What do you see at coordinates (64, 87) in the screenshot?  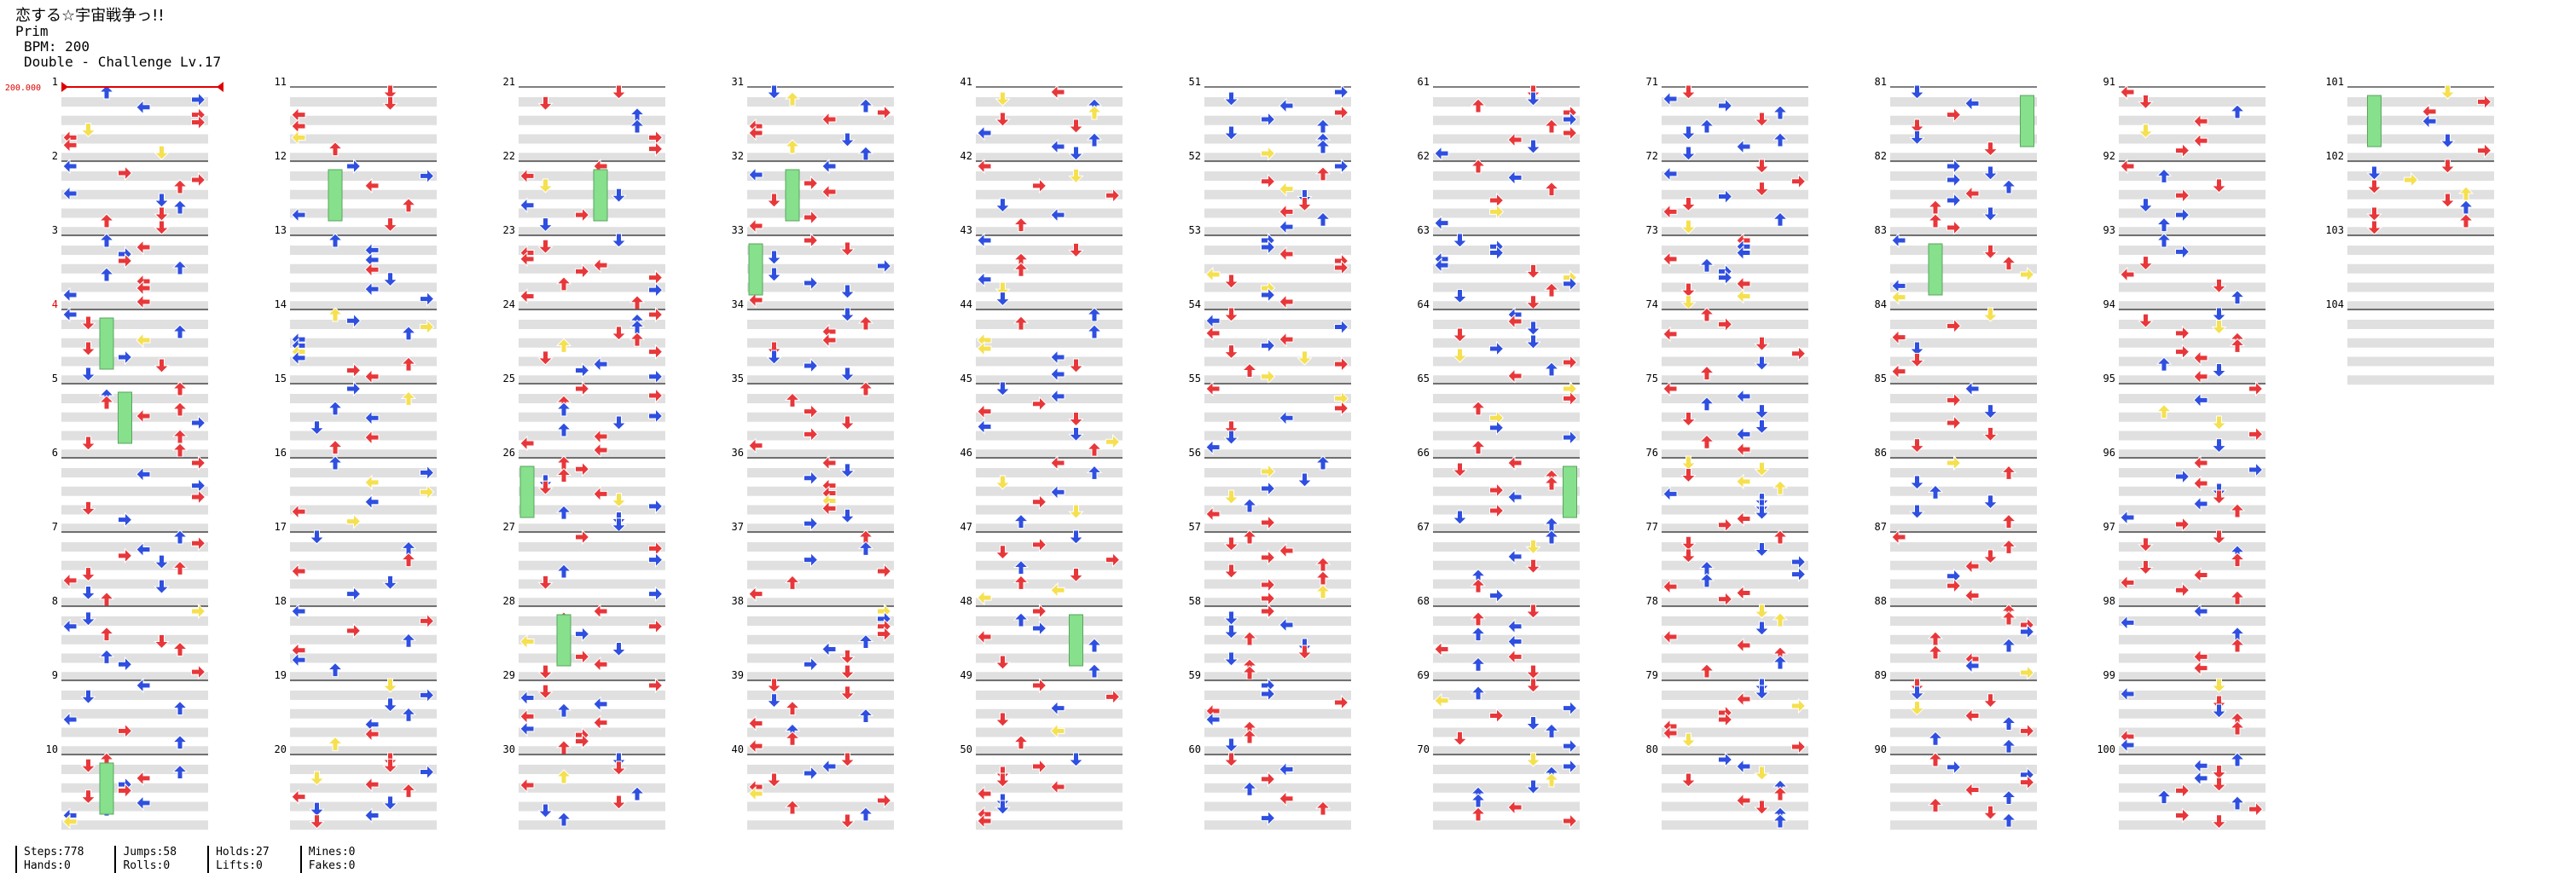 I see `bpm-flag` at bounding box center [64, 87].